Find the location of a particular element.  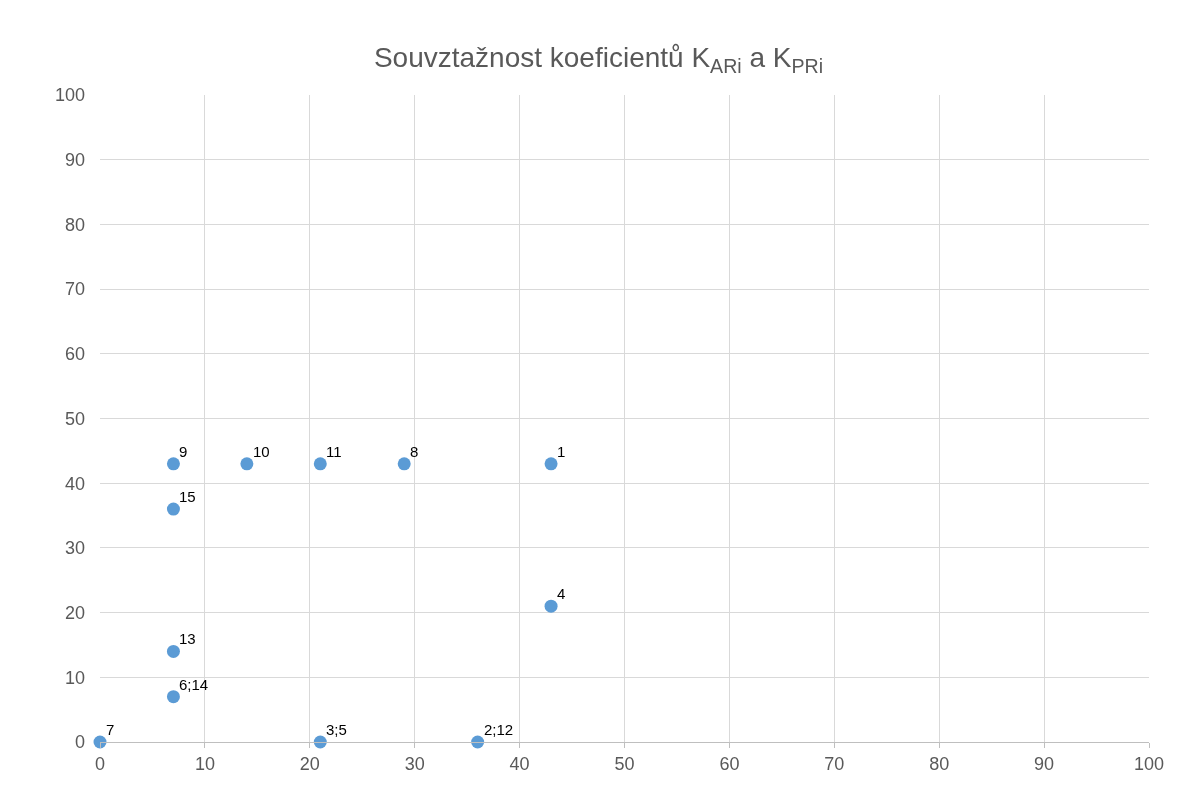

x-tick-label: 100 is located at coordinates (1149, 763).